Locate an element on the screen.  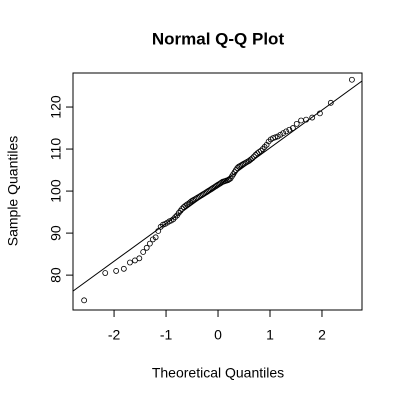
x-tick-label: -1 is located at coordinates (166, 335).